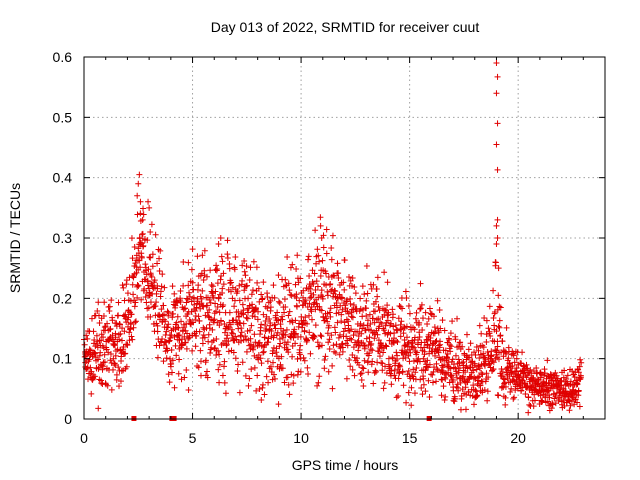 The width and height of the screenshot is (640, 480). I want to click on x-tick-label: 10, so click(301, 438).